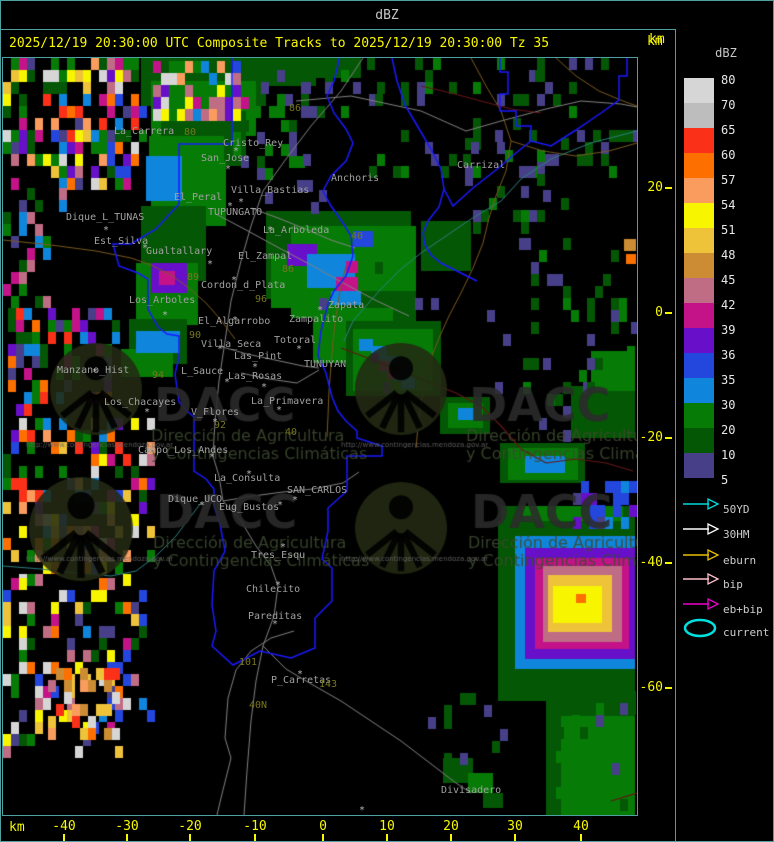 The height and width of the screenshot is (842, 774). I want to click on dbz-band-label: 39, so click(728, 330).